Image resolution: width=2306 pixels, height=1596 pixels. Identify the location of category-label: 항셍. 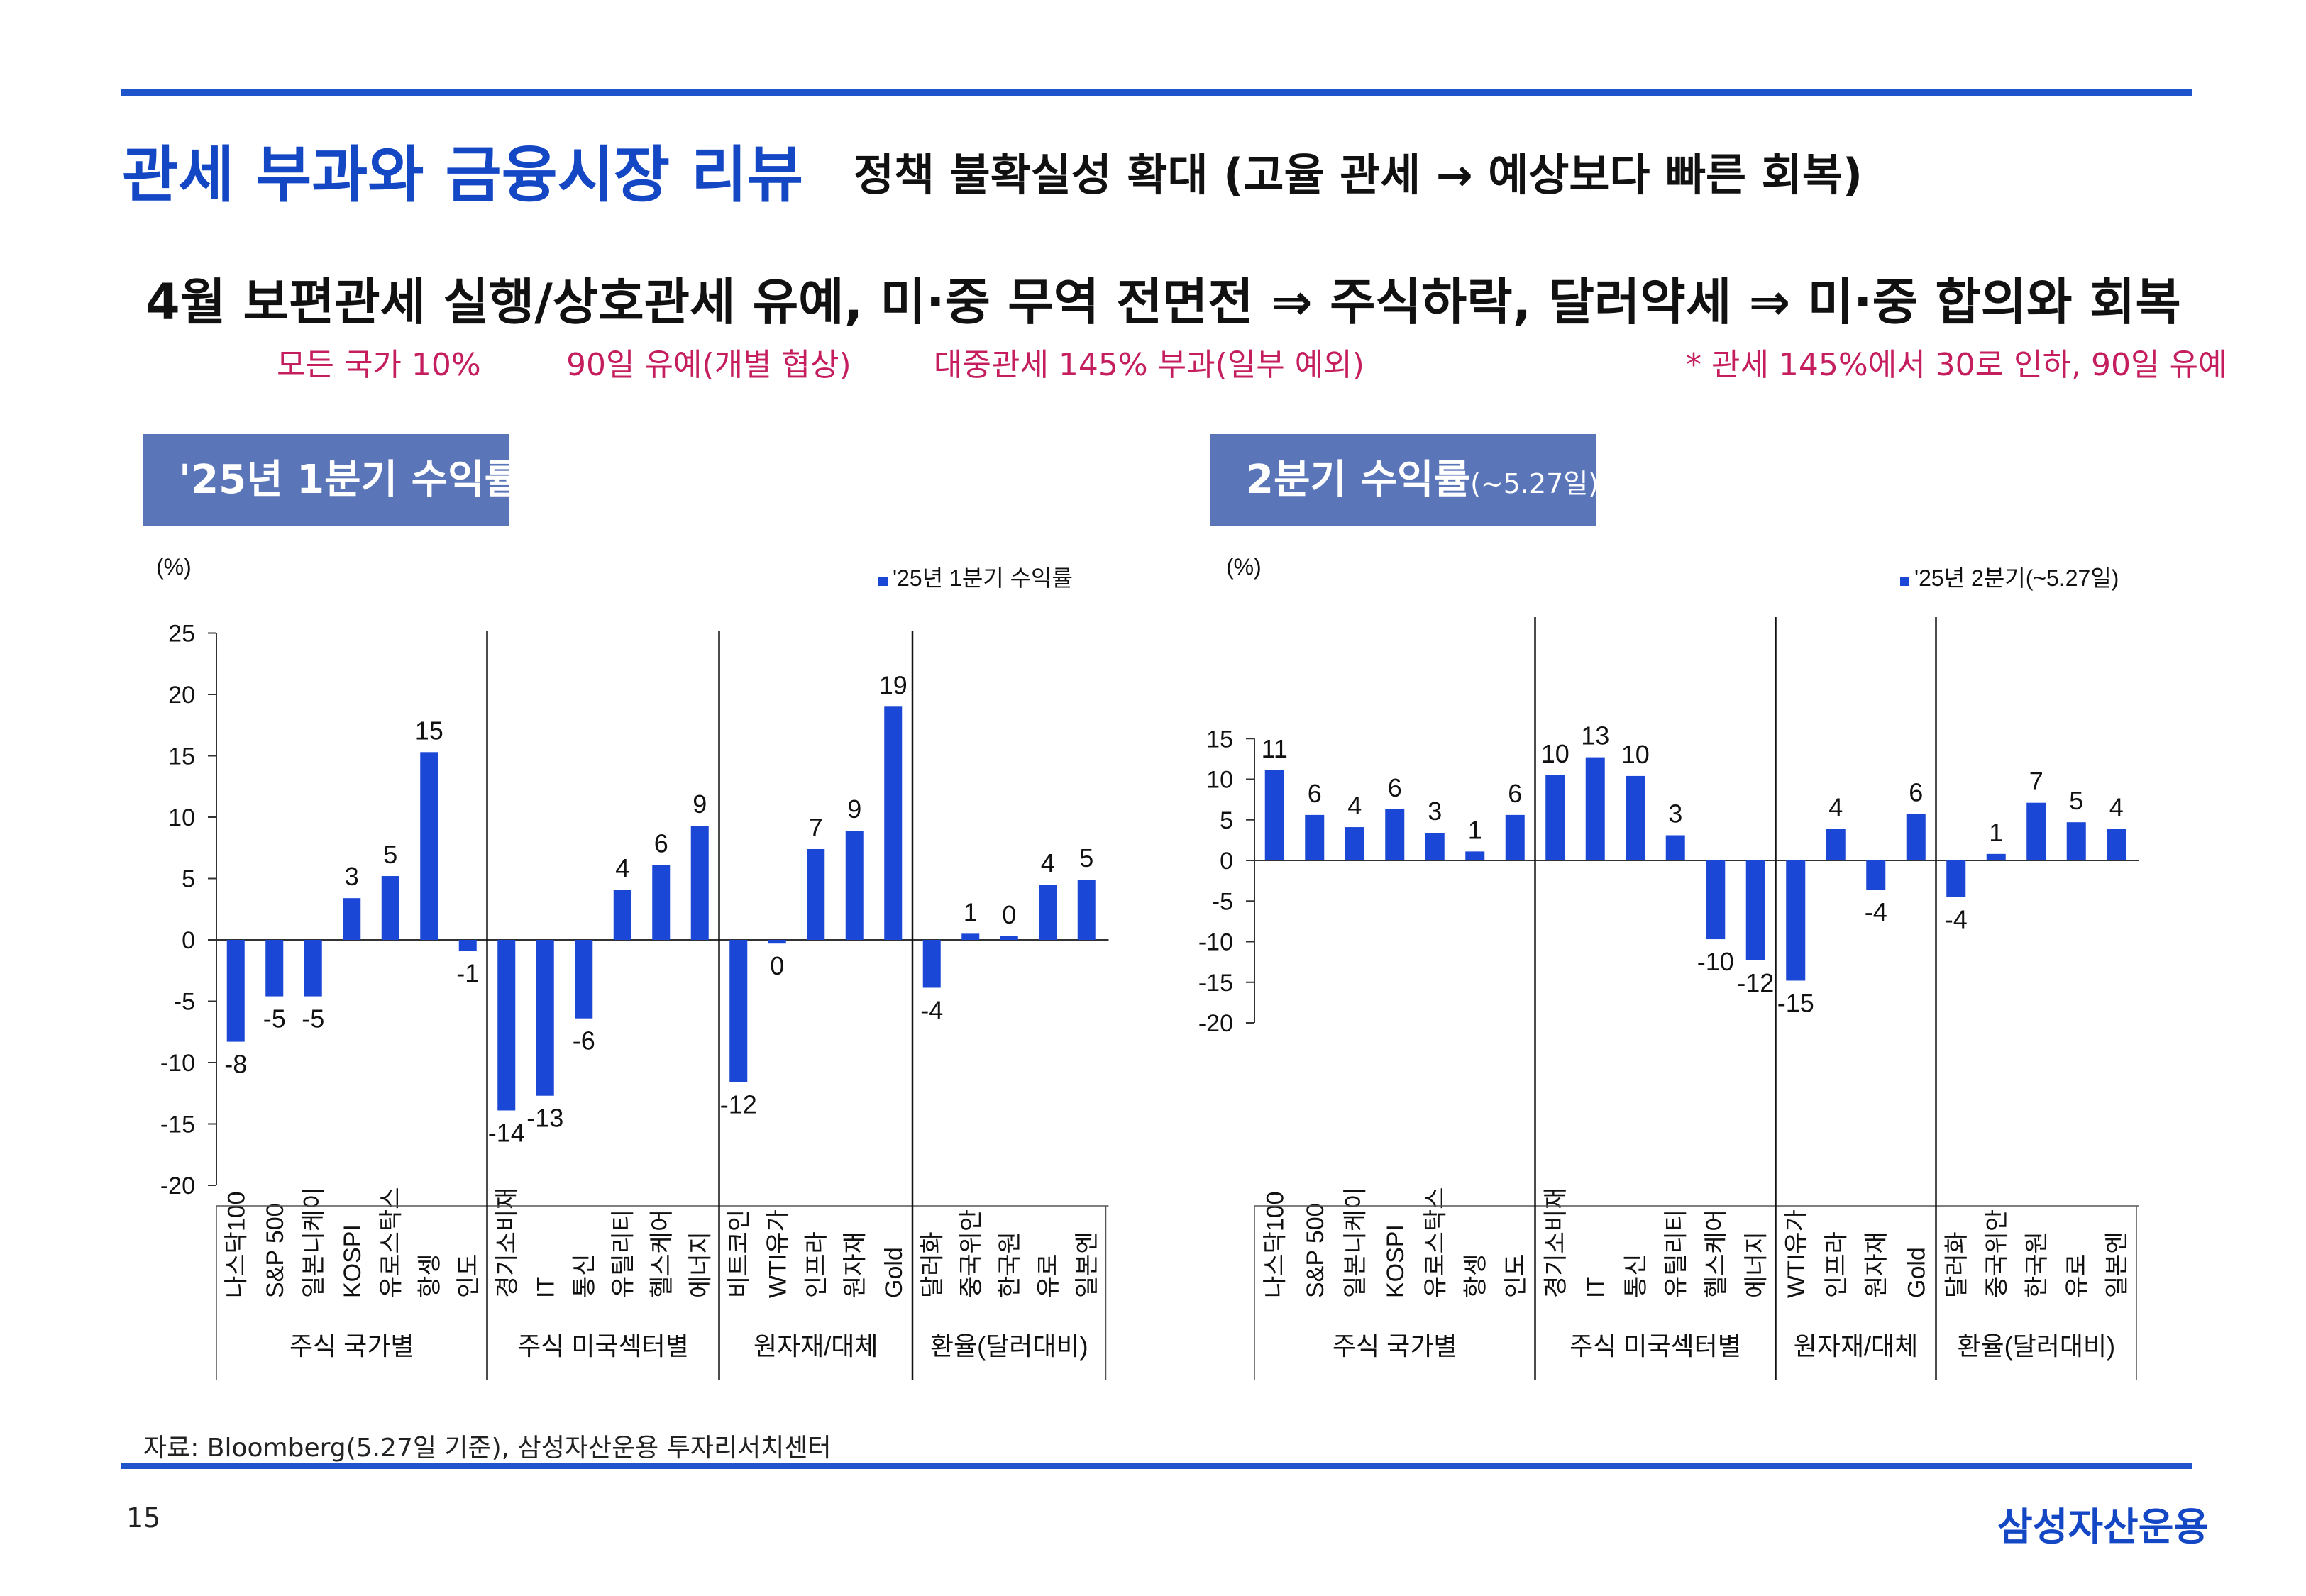
(1475, 1276).